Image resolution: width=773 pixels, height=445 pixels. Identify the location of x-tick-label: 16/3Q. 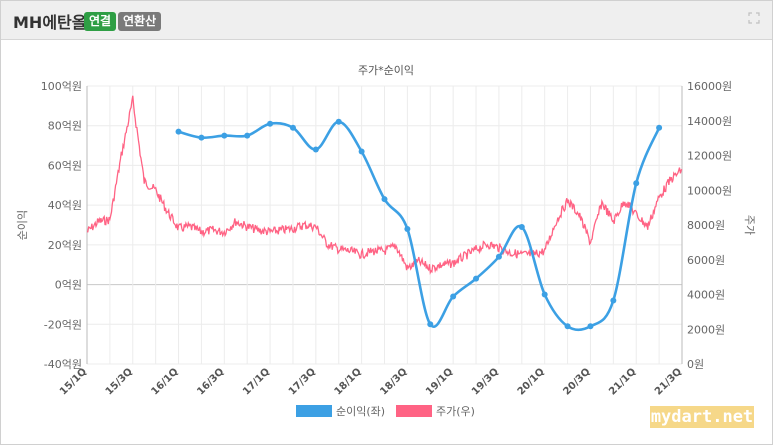
(210, 381).